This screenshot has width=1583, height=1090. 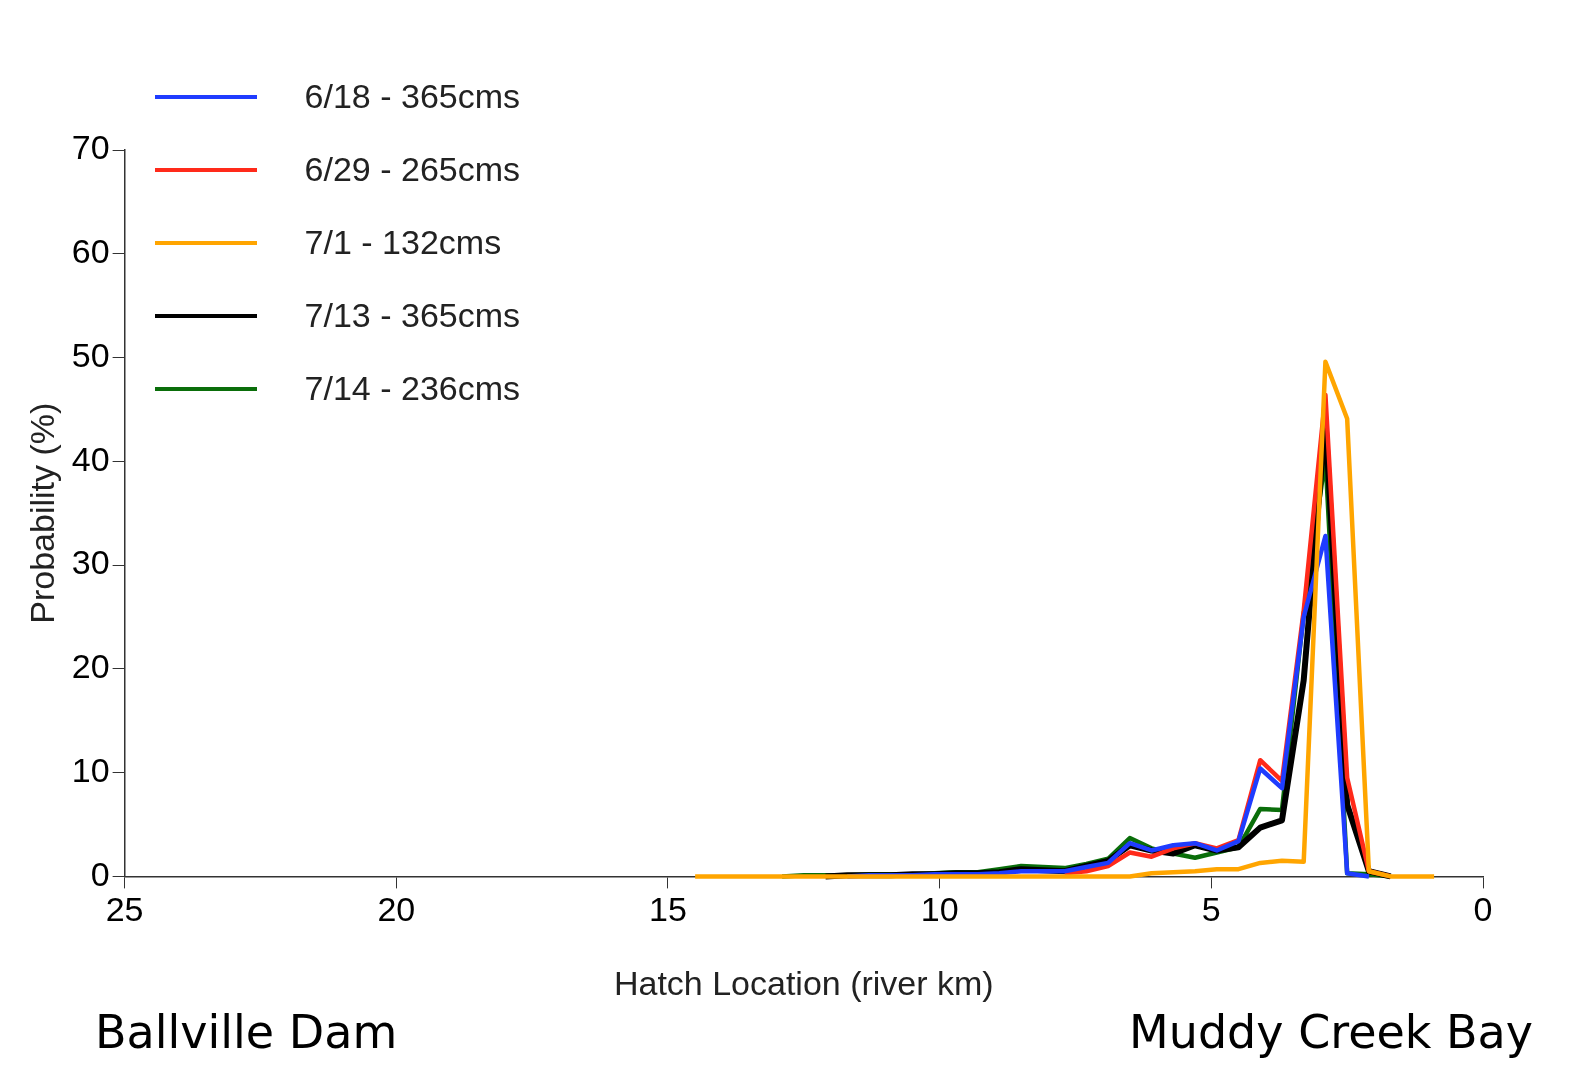 What do you see at coordinates (90, 770) in the screenshot?
I see `y-tick-label: 10` at bounding box center [90, 770].